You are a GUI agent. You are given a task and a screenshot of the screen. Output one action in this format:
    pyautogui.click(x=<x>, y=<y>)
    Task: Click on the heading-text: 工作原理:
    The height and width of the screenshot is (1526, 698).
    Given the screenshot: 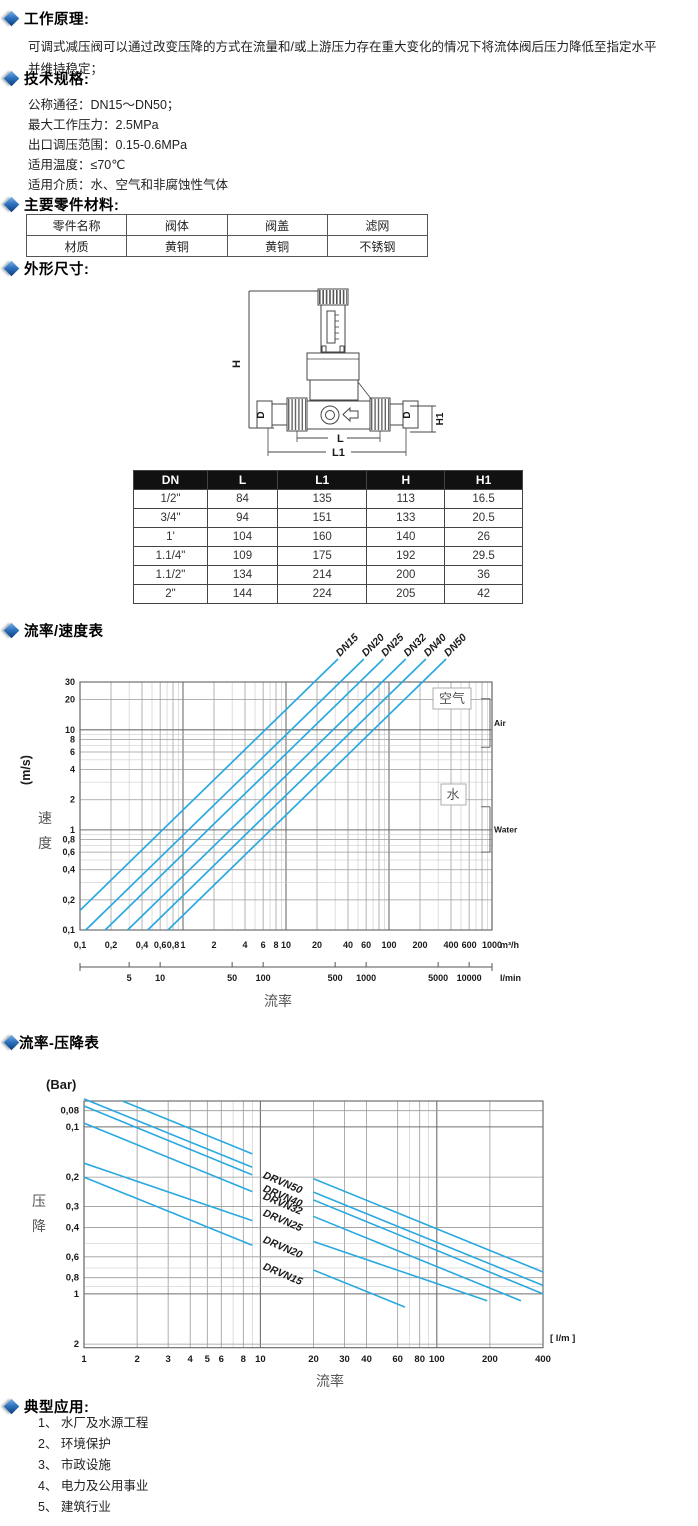 What is the action you would take?
    pyautogui.click(x=57, y=20)
    